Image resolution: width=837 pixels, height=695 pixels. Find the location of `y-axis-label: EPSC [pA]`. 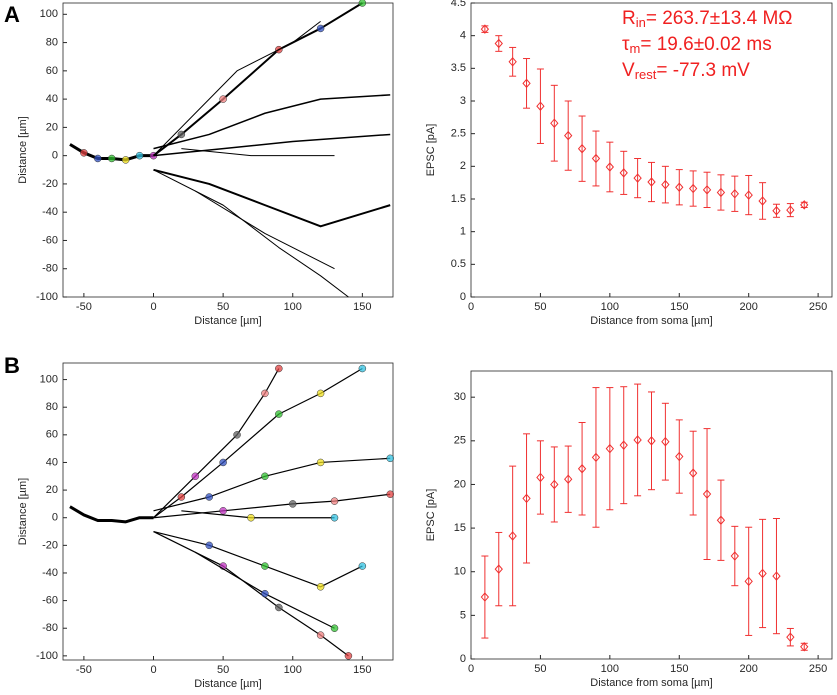

y-axis-label: EPSC [pA] is located at coordinates (431, 150).